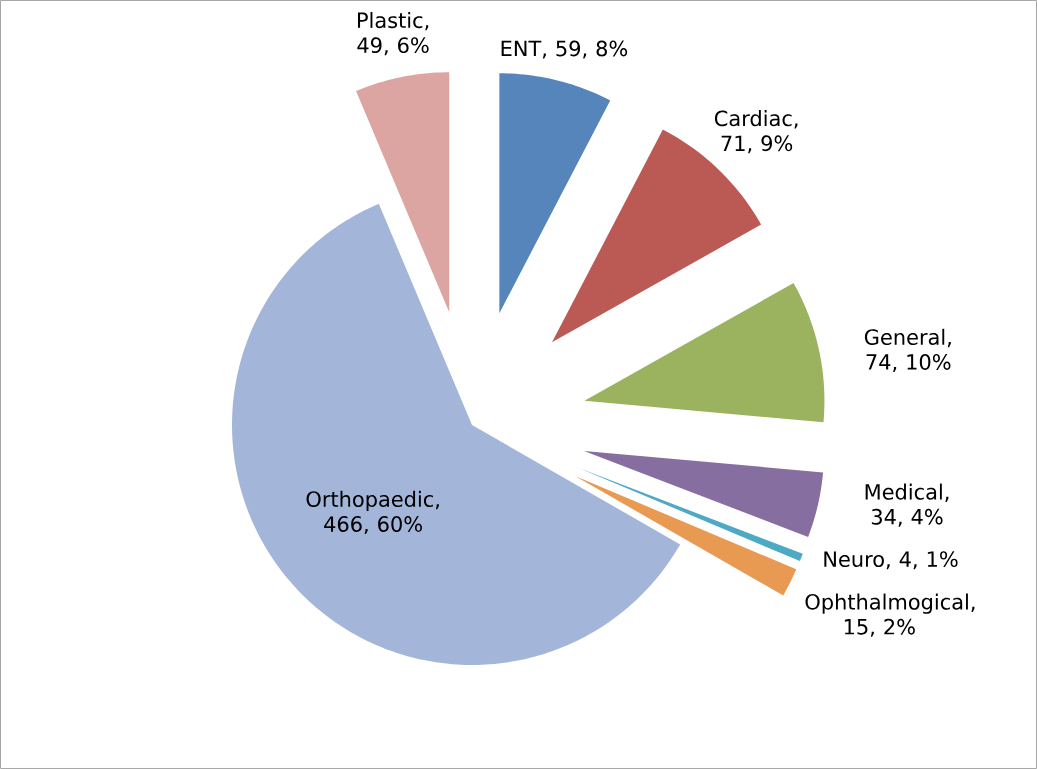 The image size is (1037, 769). I want to click on data-label: , 4, 1%, so click(922, 560).